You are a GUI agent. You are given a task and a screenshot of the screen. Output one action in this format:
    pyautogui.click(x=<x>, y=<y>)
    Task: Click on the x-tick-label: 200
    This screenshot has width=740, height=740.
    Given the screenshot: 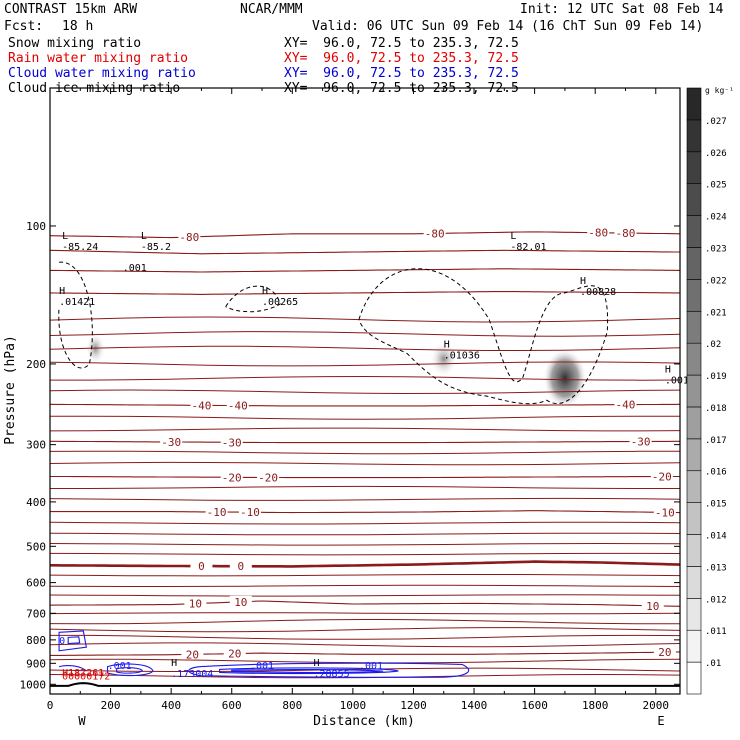 What is the action you would take?
    pyautogui.click(x=111, y=705)
    